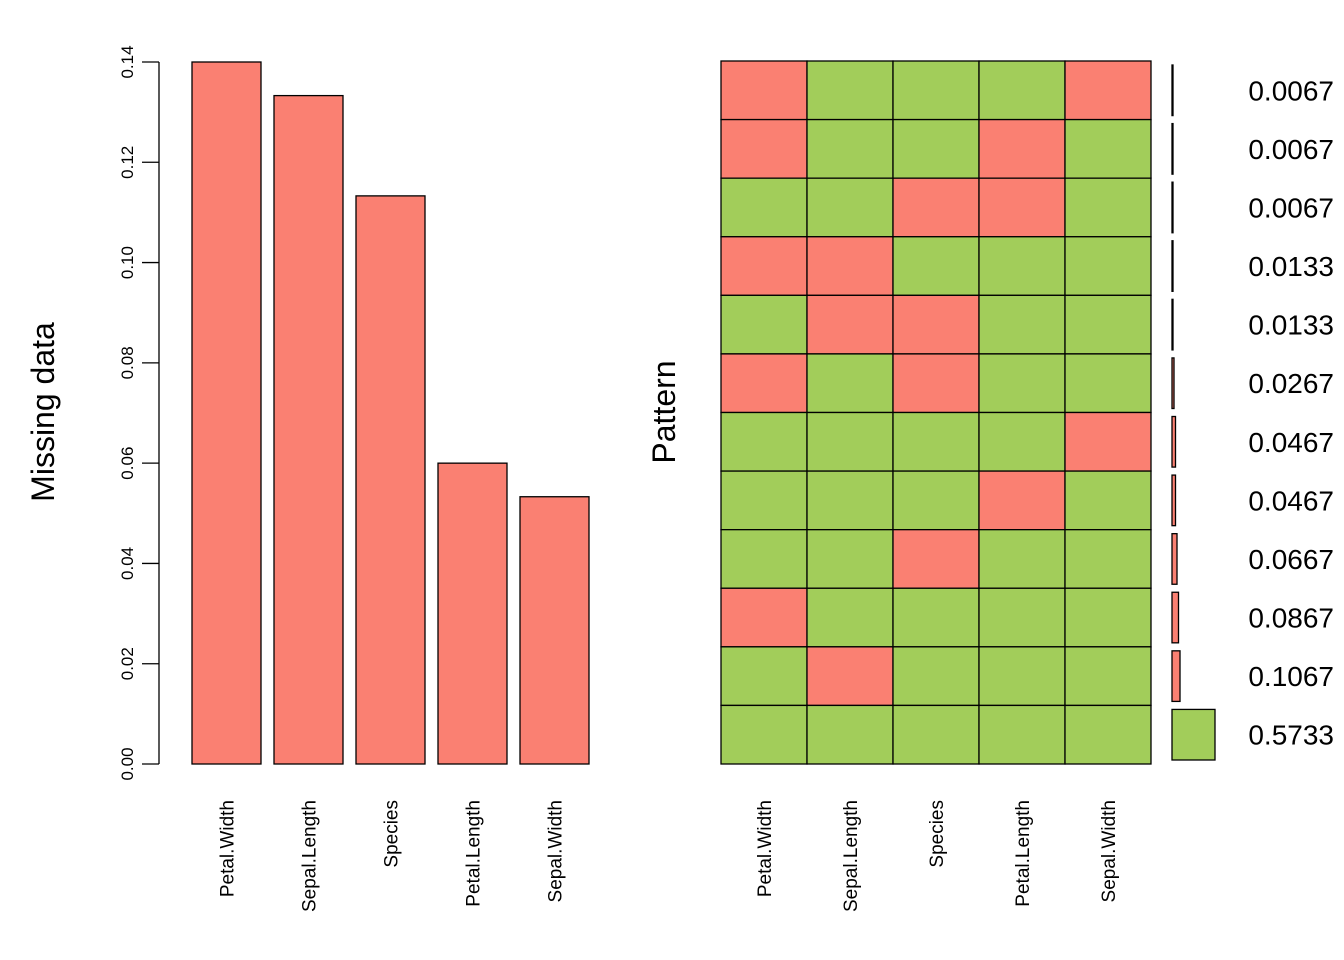 The width and height of the screenshot is (1344, 960). Describe the element at coordinates (127, 763) in the screenshot. I see `bar-y-tick-label: 0.00` at that location.